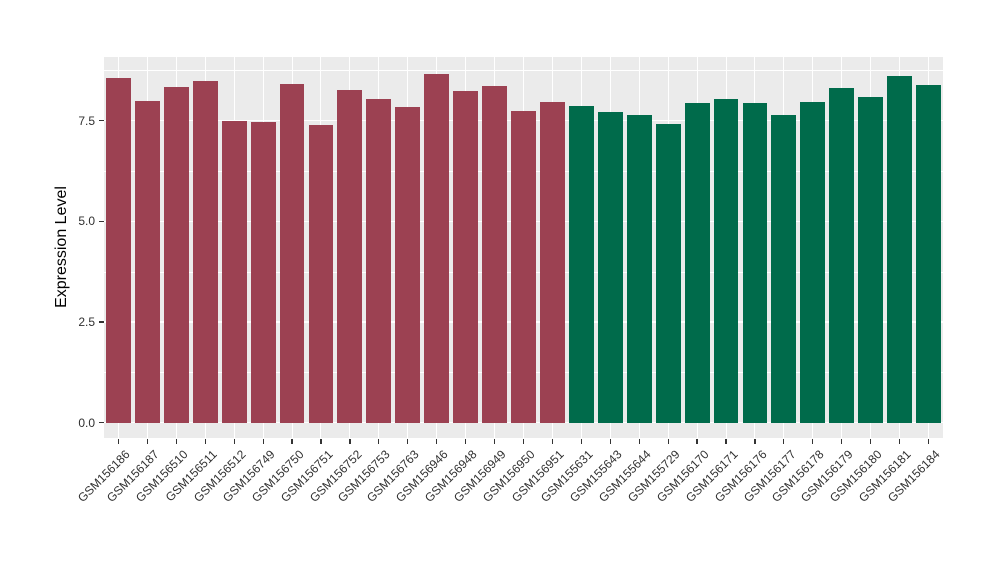  I want to click on gridline-major, so click(523, 423).